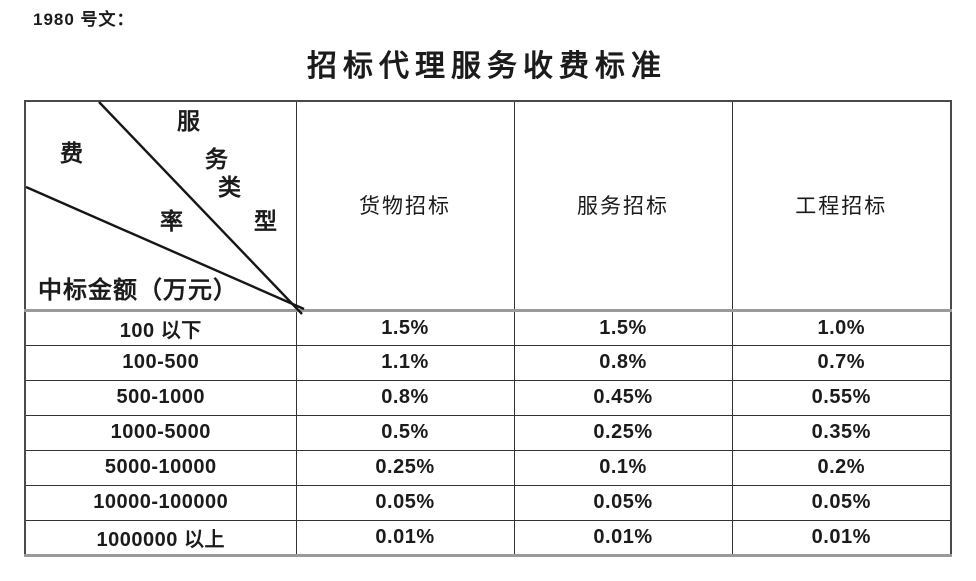 The width and height of the screenshot is (976, 581). Describe the element at coordinates (160, 432) in the screenshot. I see `row-range-cell: 1000-5000` at that location.